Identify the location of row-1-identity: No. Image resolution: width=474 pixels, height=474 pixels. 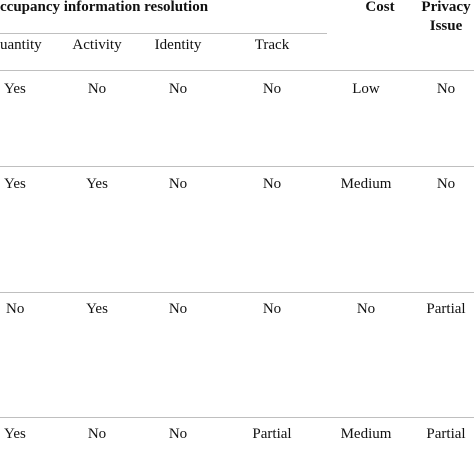
(178, 89).